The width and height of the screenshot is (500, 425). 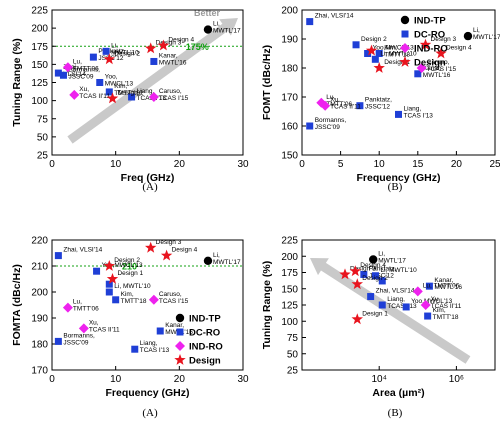 What do you see at coordinates (205, 319) in the screenshot?
I see `legend-entry: IND-TP` at bounding box center [205, 319].